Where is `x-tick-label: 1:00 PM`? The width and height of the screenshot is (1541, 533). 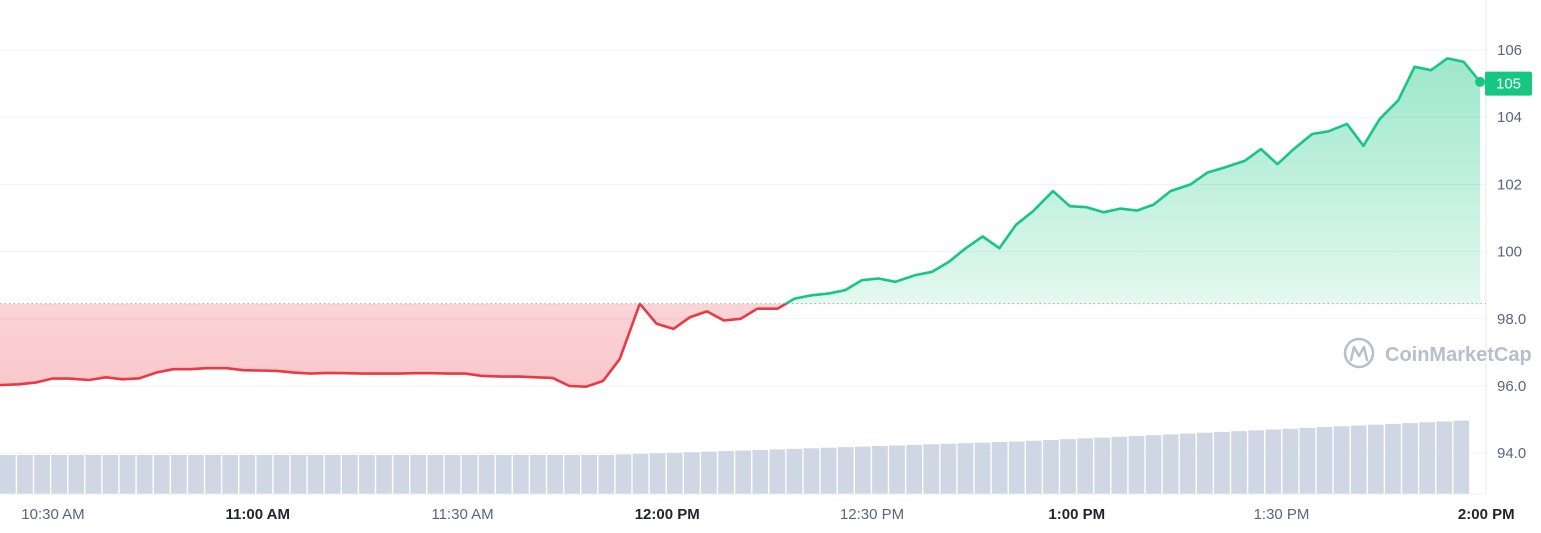 x-tick-label: 1:00 PM is located at coordinates (1076, 514).